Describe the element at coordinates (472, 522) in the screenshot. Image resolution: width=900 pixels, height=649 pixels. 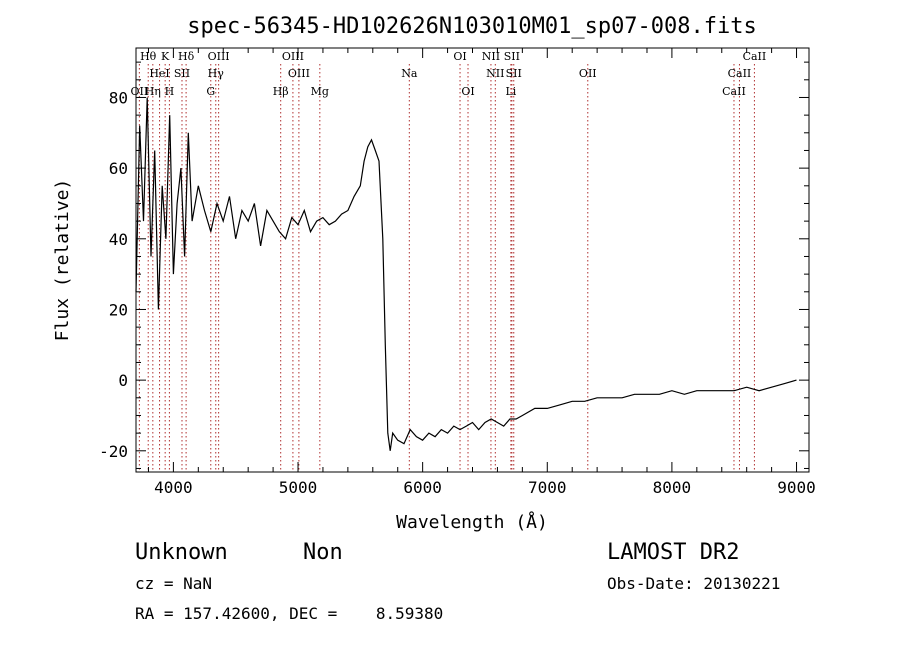
I see `x-axis-label: Wavelength (Å)` at that location.